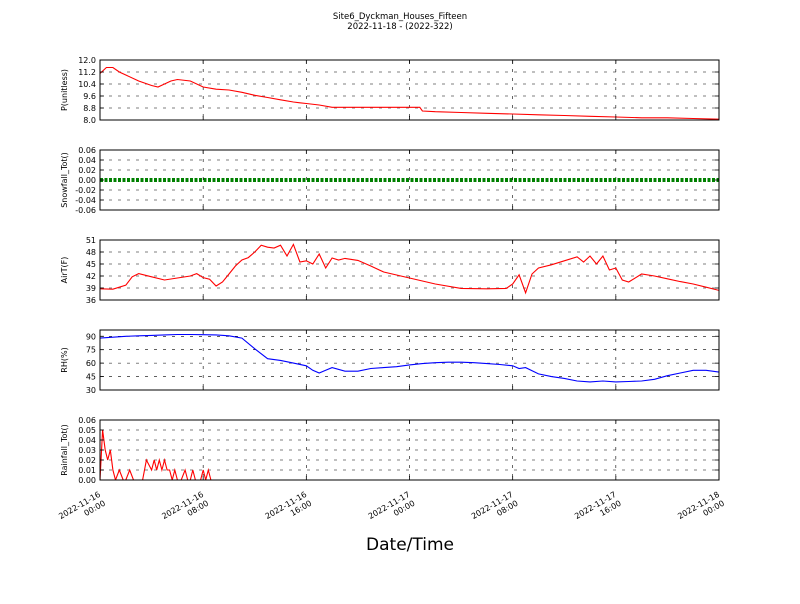 The width and height of the screenshot is (800, 604). What do you see at coordinates (64, 270) in the screenshot?
I see `y-axis-label: AirT(F)` at bounding box center [64, 270].